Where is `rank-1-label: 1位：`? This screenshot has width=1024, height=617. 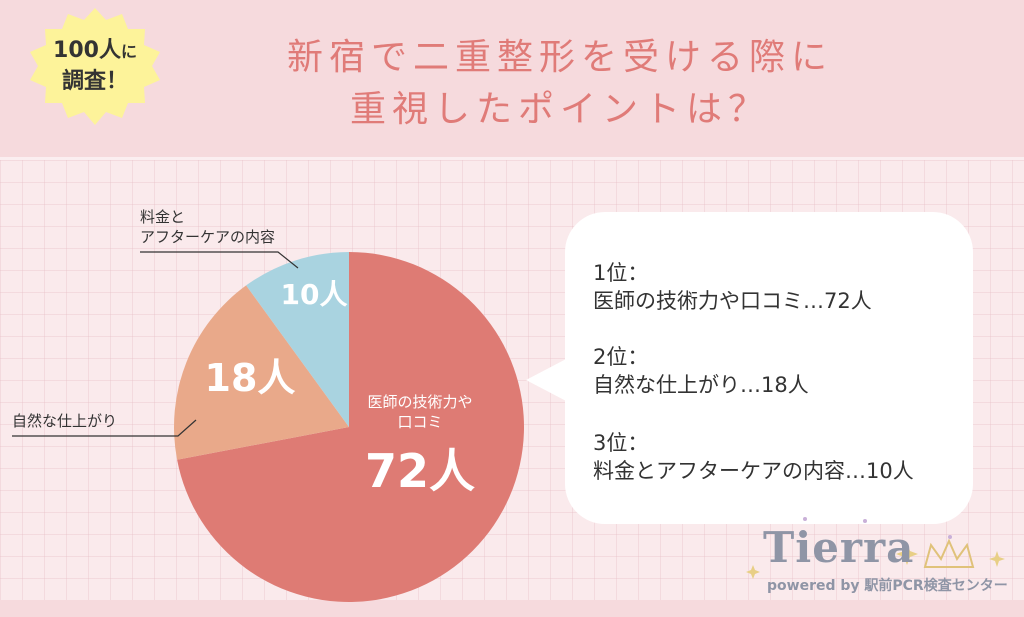 rank-1-label: 1位： is located at coordinates (621, 273).